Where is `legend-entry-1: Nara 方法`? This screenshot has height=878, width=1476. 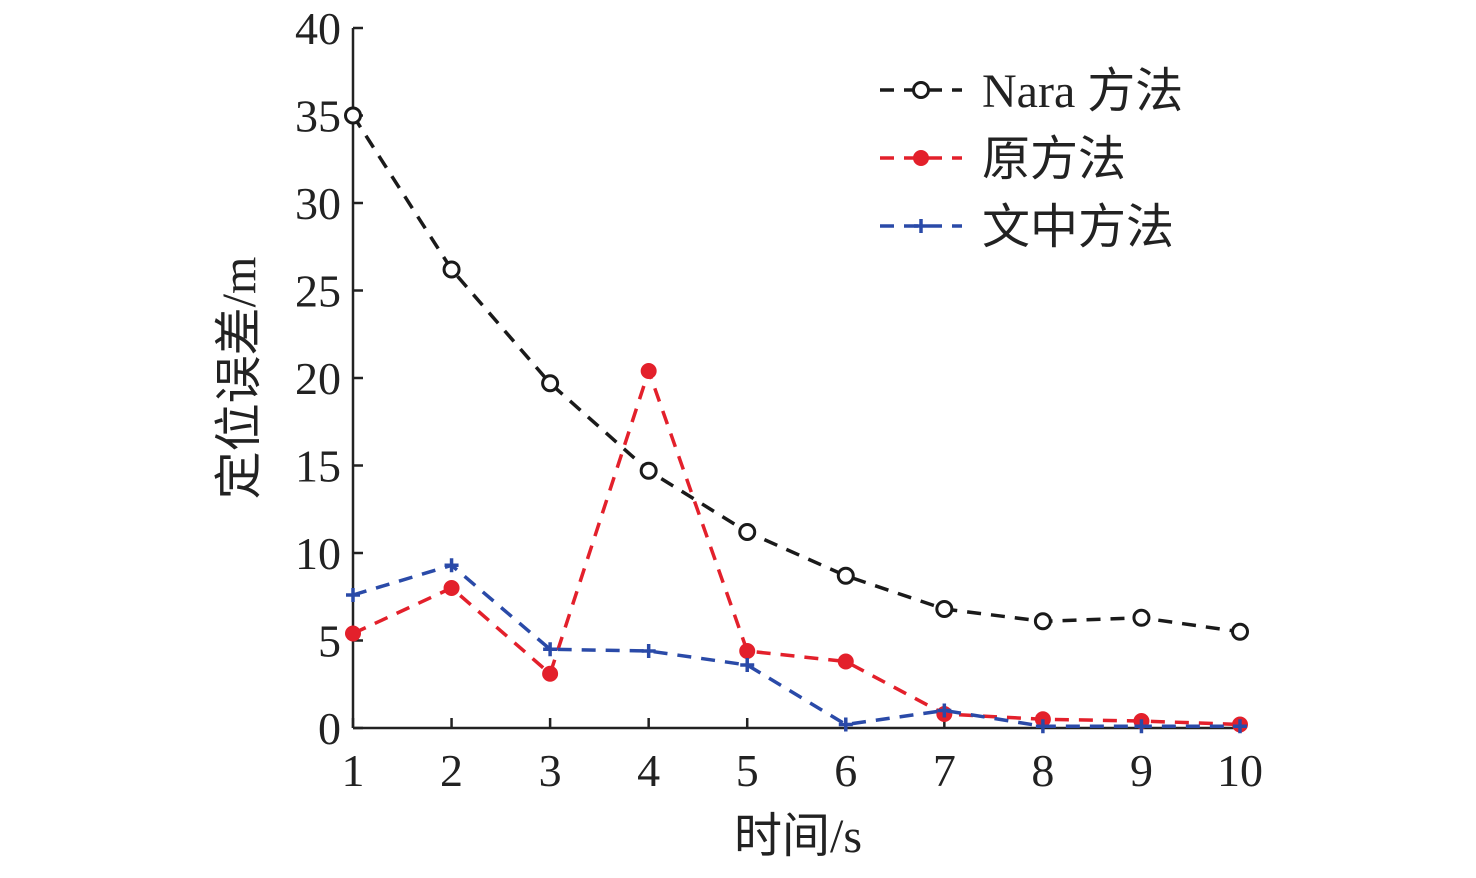
legend-entry-1: Nara 方法 is located at coordinates (1031, 91).